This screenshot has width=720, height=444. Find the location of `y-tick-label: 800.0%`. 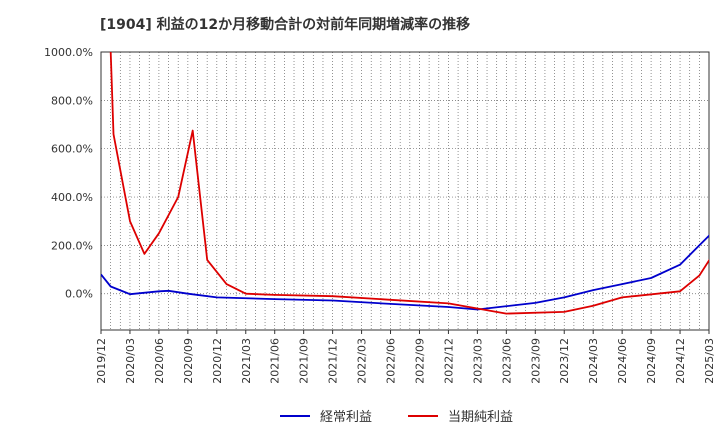

y-tick-label: 800.0% is located at coordinates (72, 100).